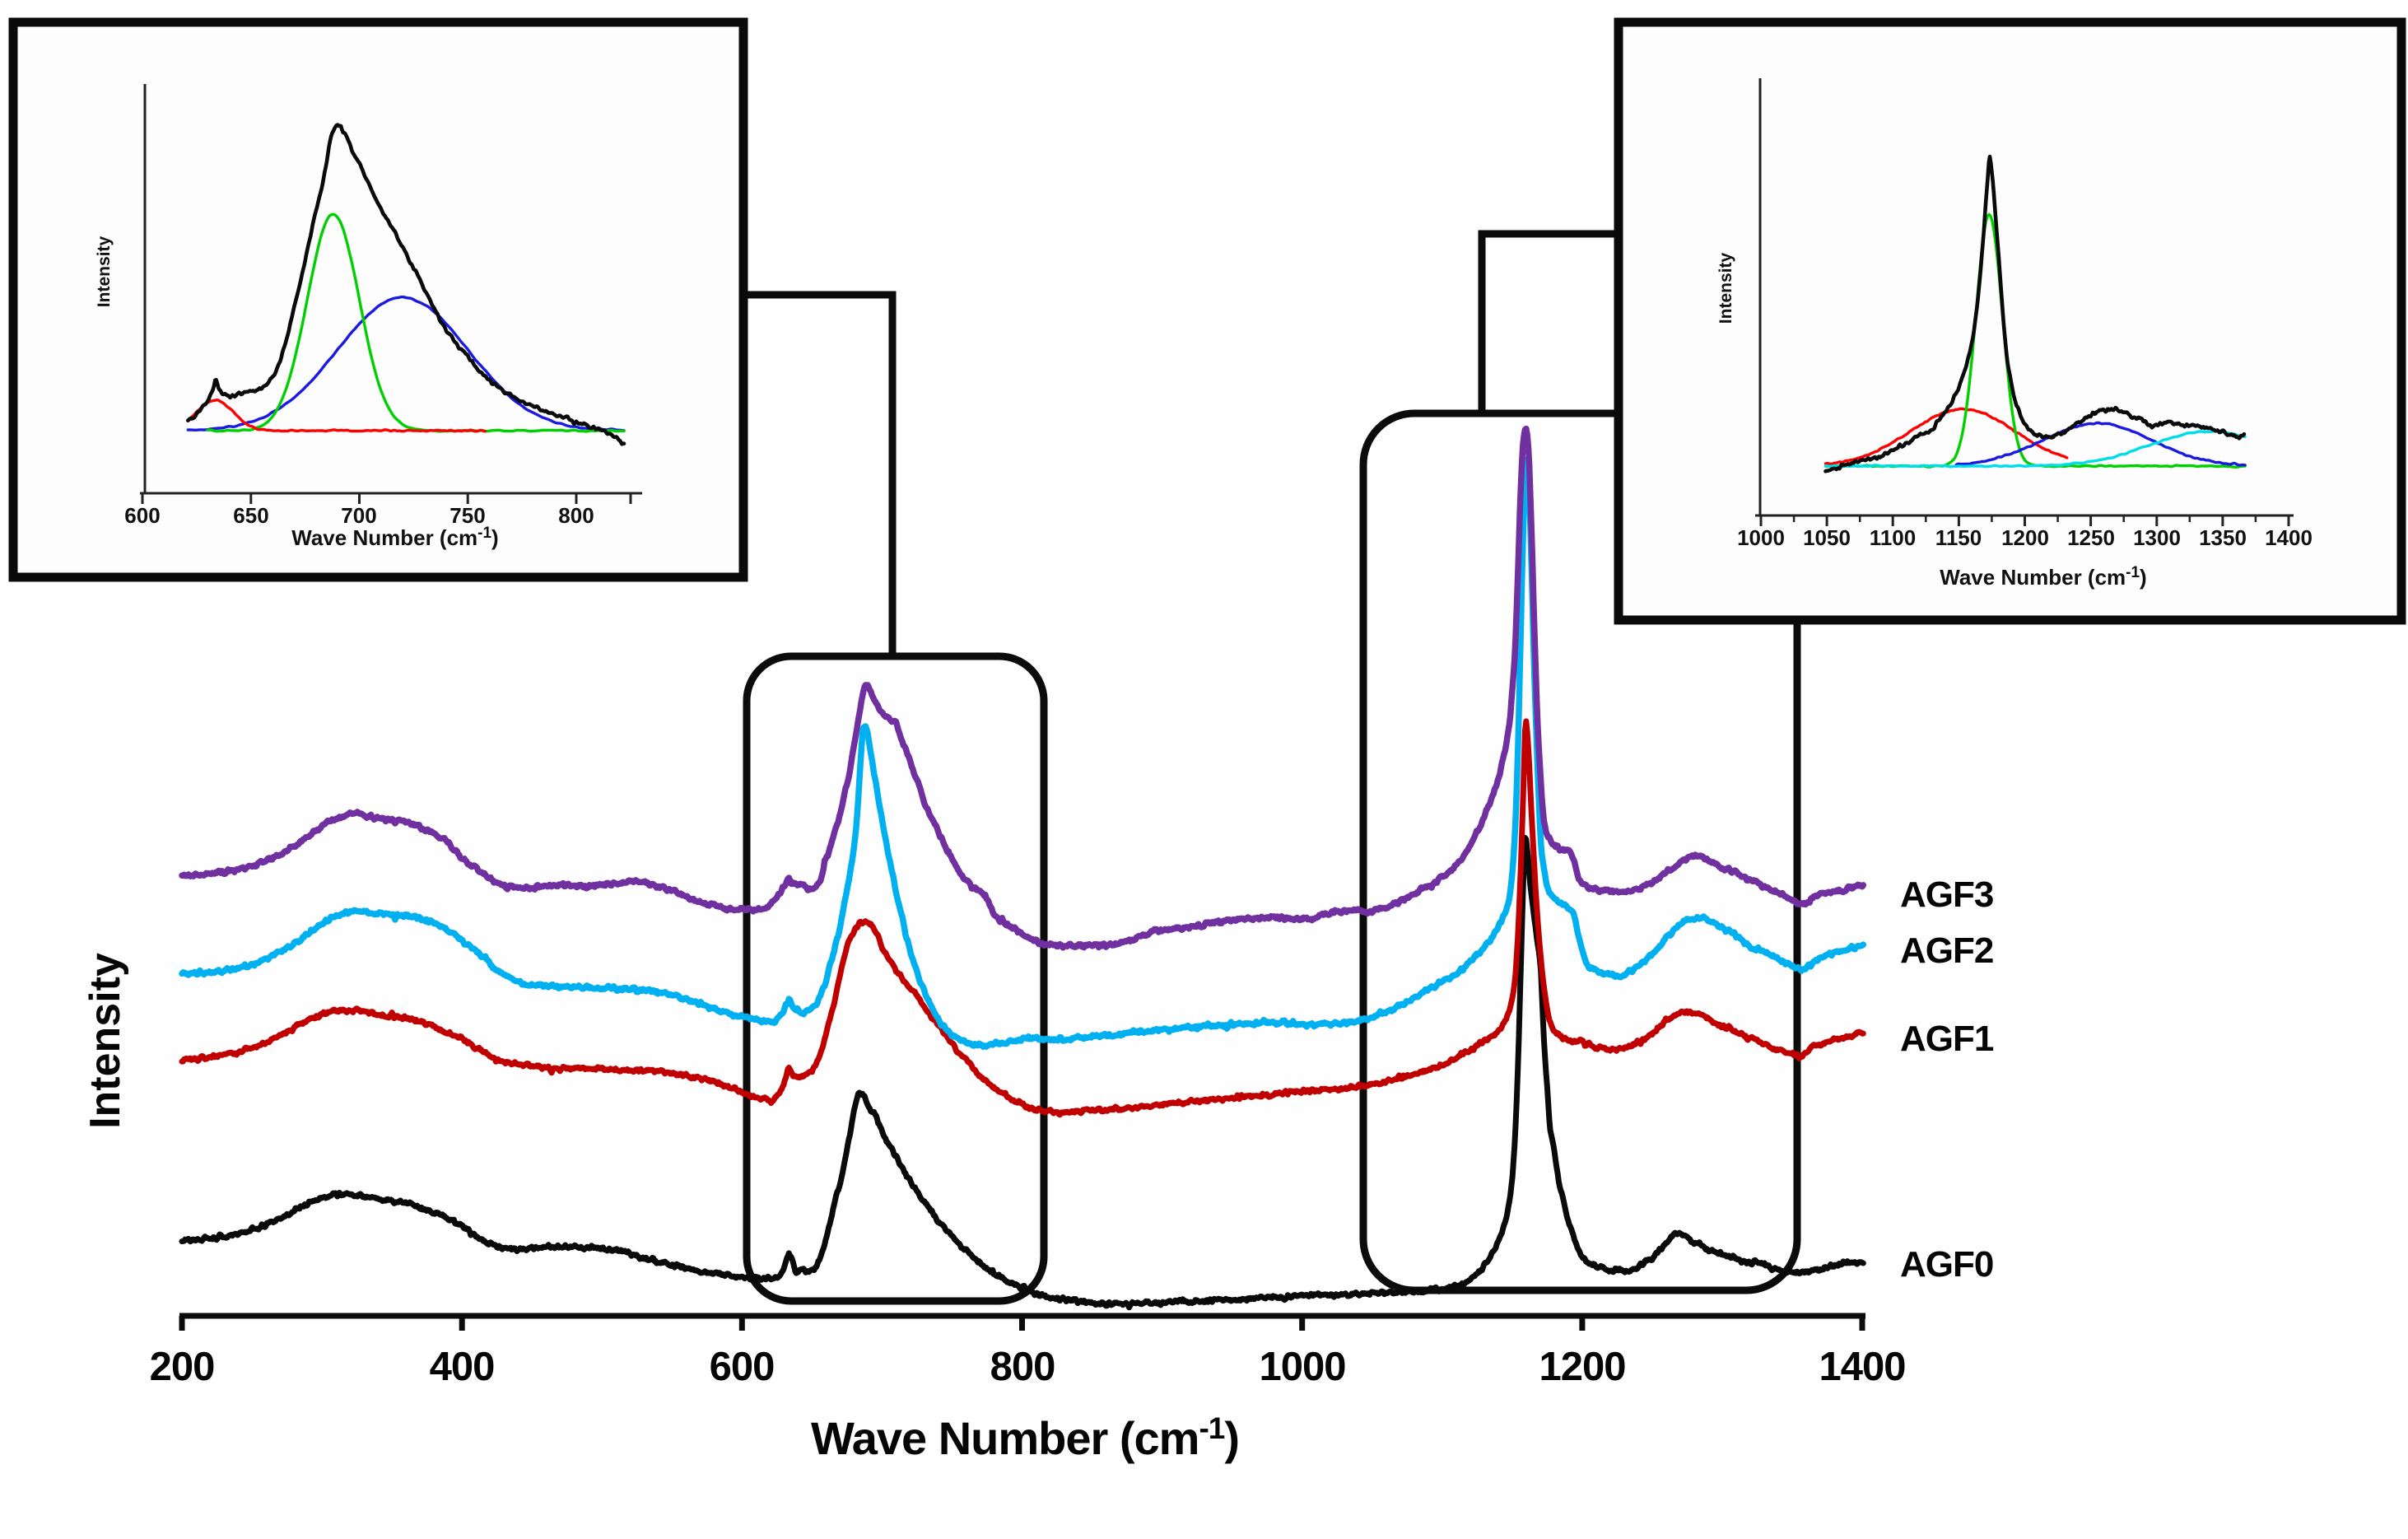 This screenshot has height=1539, width=2408. Describe the element at coordinates (182, 1367) in the screenshot. I see `svg-text: 200` at that location.